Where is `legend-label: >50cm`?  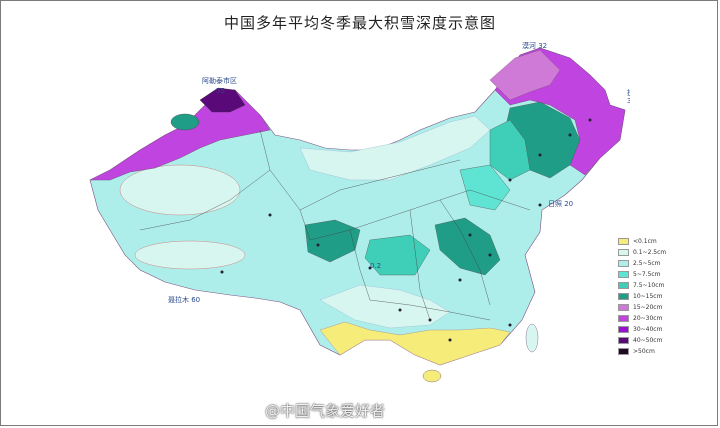 legend-label: >50cm is located at coordinates (644, 351).